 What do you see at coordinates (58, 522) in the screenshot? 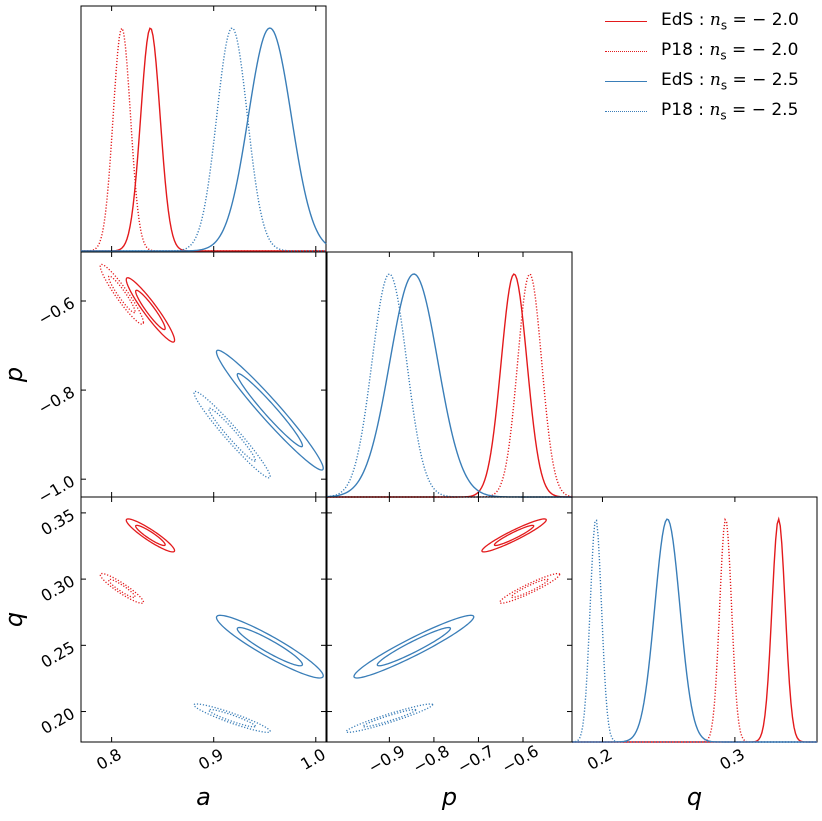
I see `y-tick-label-q: 0.35` at bounding box center [58, 522].